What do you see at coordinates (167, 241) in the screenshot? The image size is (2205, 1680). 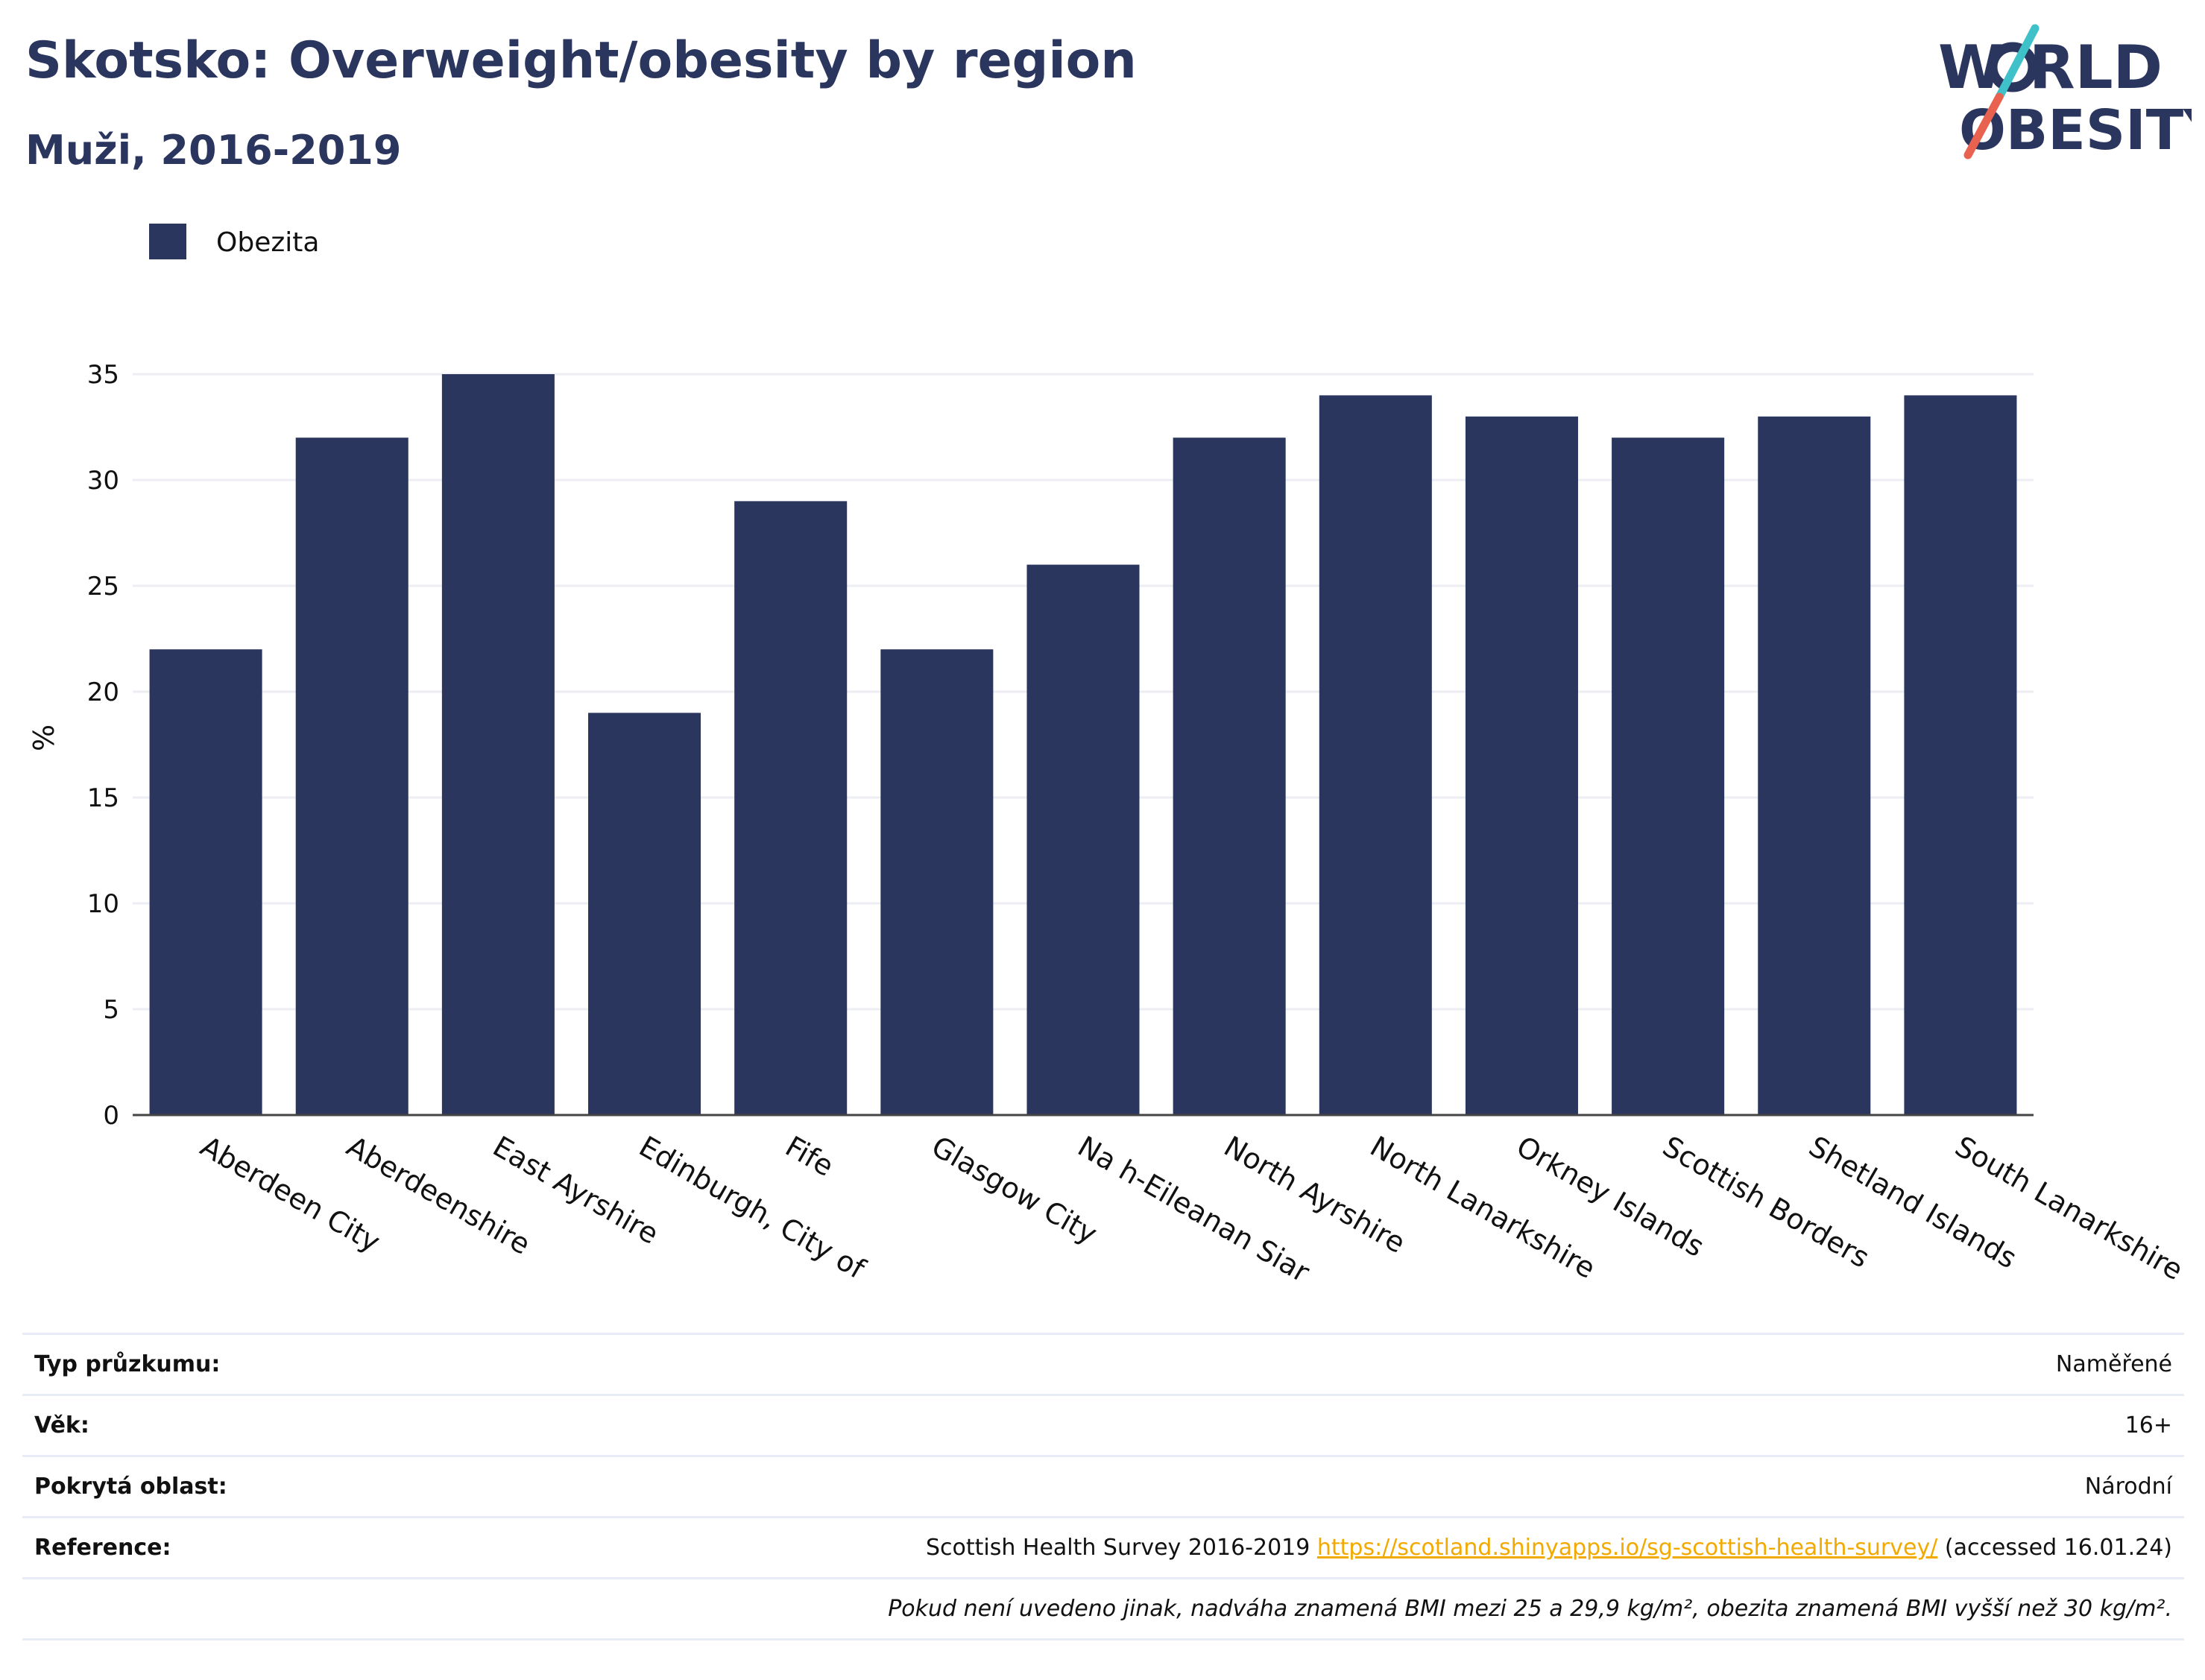 I see `legend-swatch-obezita` at bounding box center [167, 241].